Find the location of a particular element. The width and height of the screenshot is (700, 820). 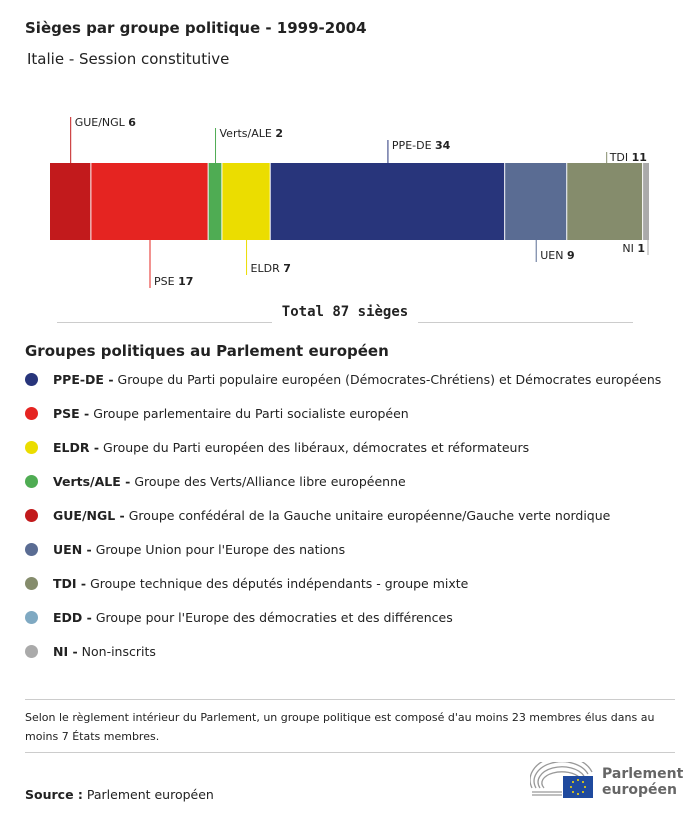

legend-abbr: Verts/ALE - is located at coordinates (92, 481).